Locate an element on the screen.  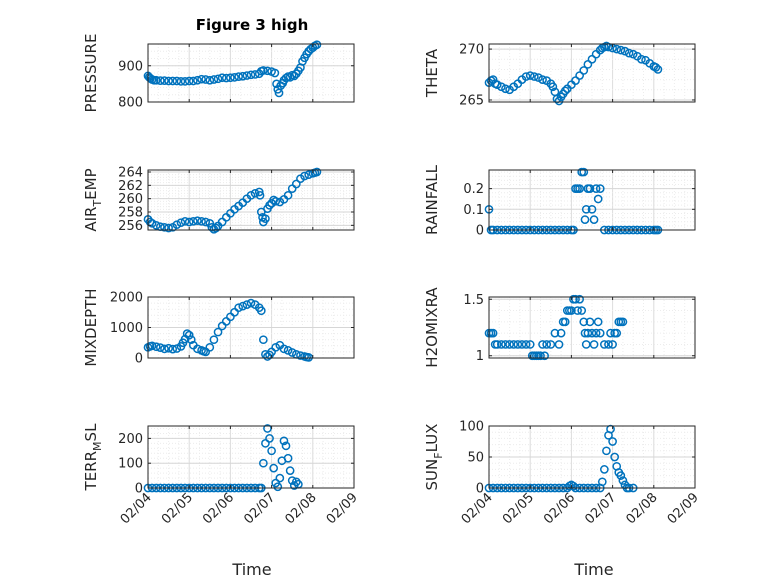
axes-box-pressure is located at coordinates (251, 73).